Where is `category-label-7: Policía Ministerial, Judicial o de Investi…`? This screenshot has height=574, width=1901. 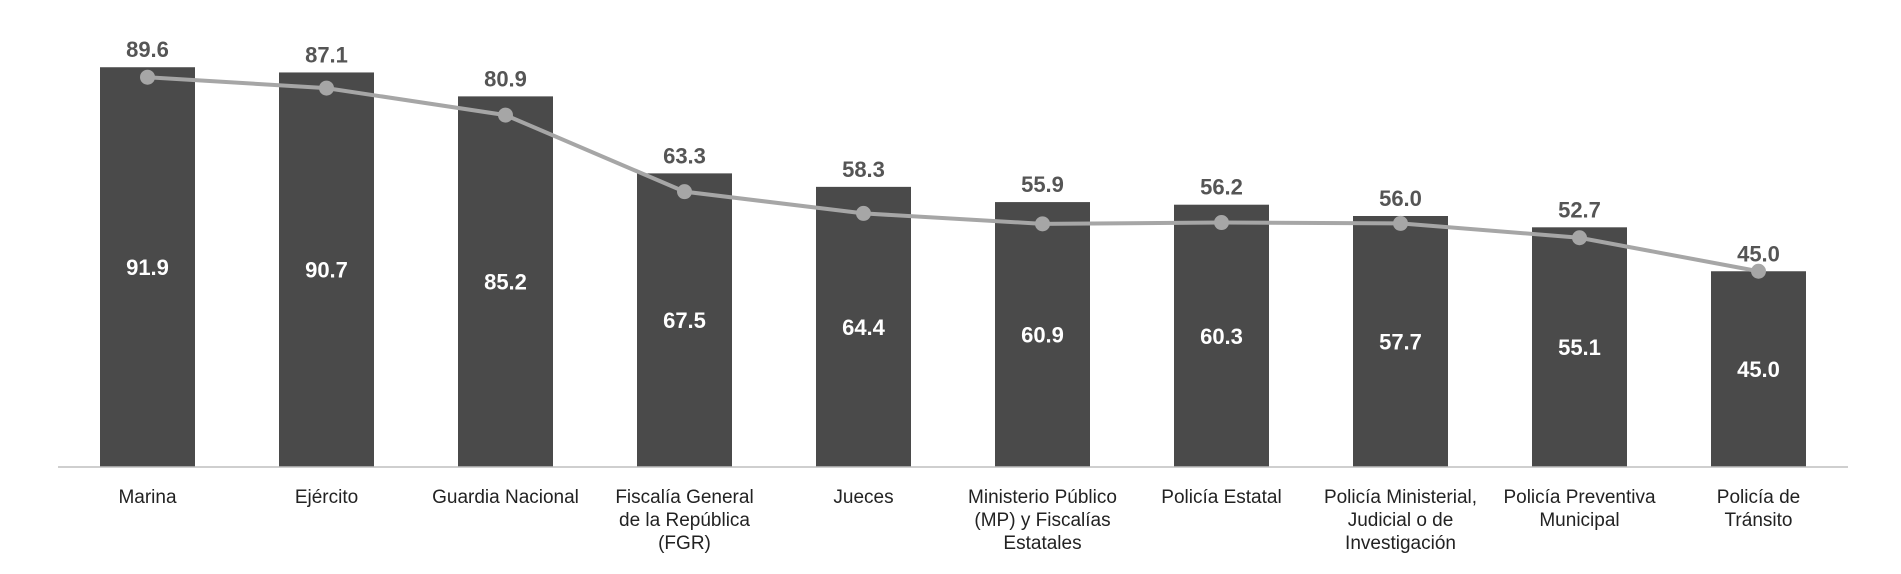 category-label-7: Policía Ministerial, Judicial o de Investi… is located at coordinates (1400, 520).